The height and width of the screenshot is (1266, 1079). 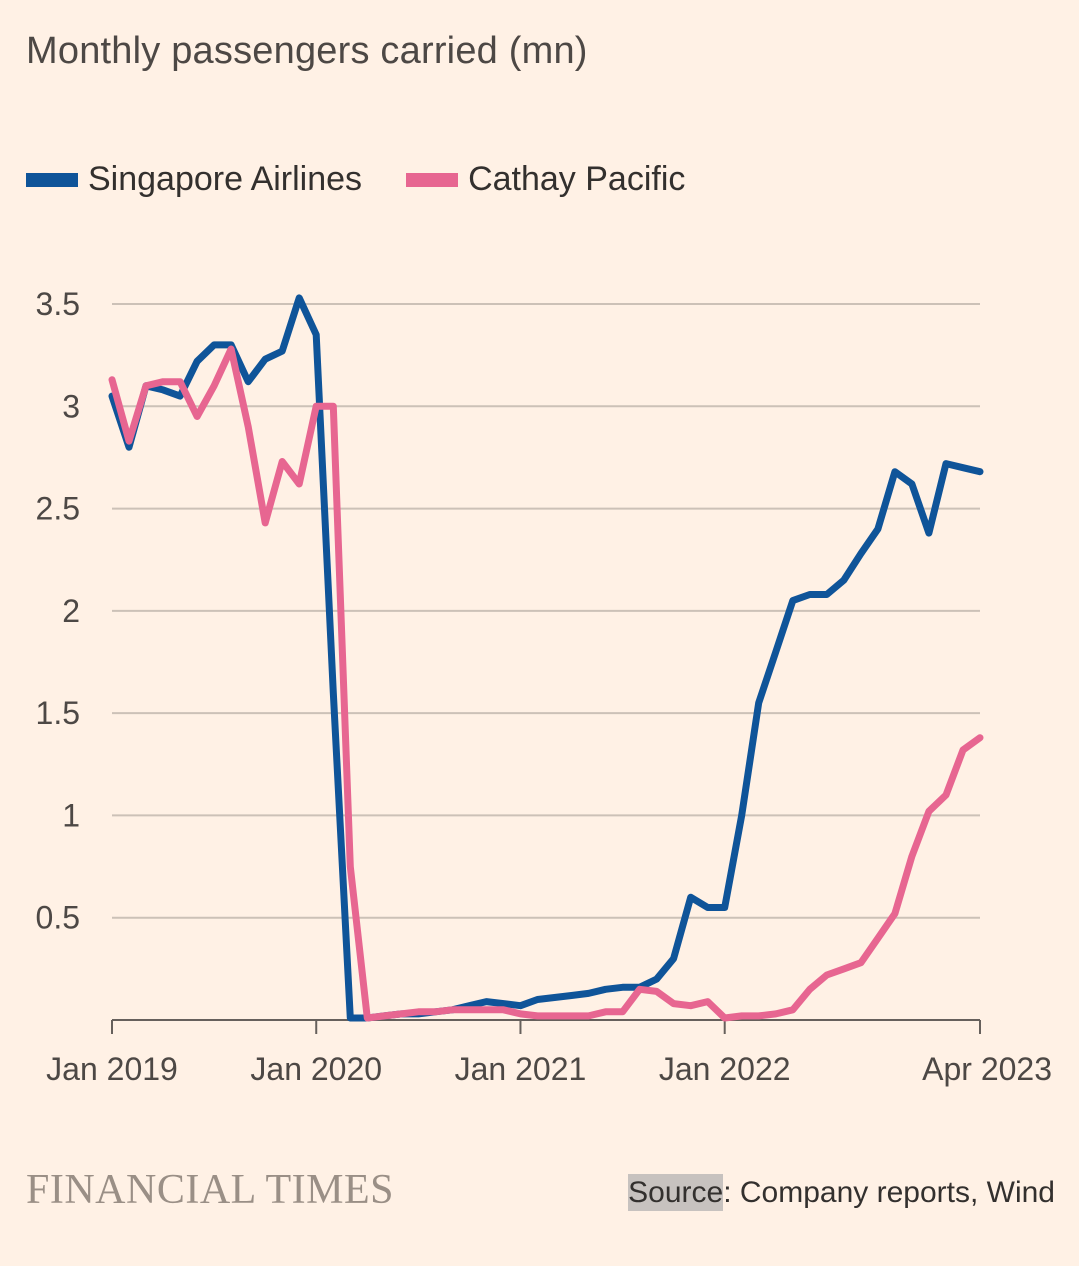 What do you see at coordinates (58, 304) in the screenshot?
I see `y-tick-label: 3.5` at bounding box center [58, 304].